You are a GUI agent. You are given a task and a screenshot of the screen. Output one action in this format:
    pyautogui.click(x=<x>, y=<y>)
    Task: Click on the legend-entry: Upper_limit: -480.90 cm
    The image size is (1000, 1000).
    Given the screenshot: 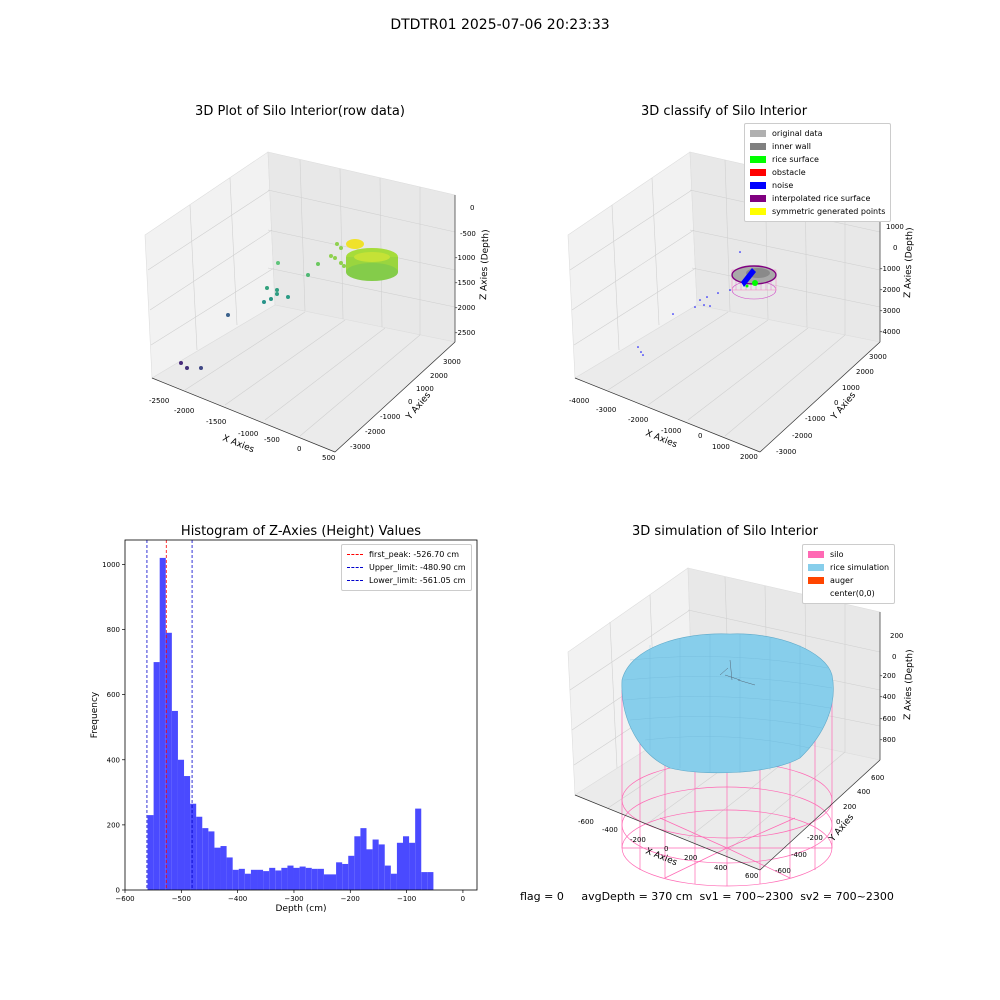 What is the action you would take?
    pyautogui.click(x=406, y=567)
    